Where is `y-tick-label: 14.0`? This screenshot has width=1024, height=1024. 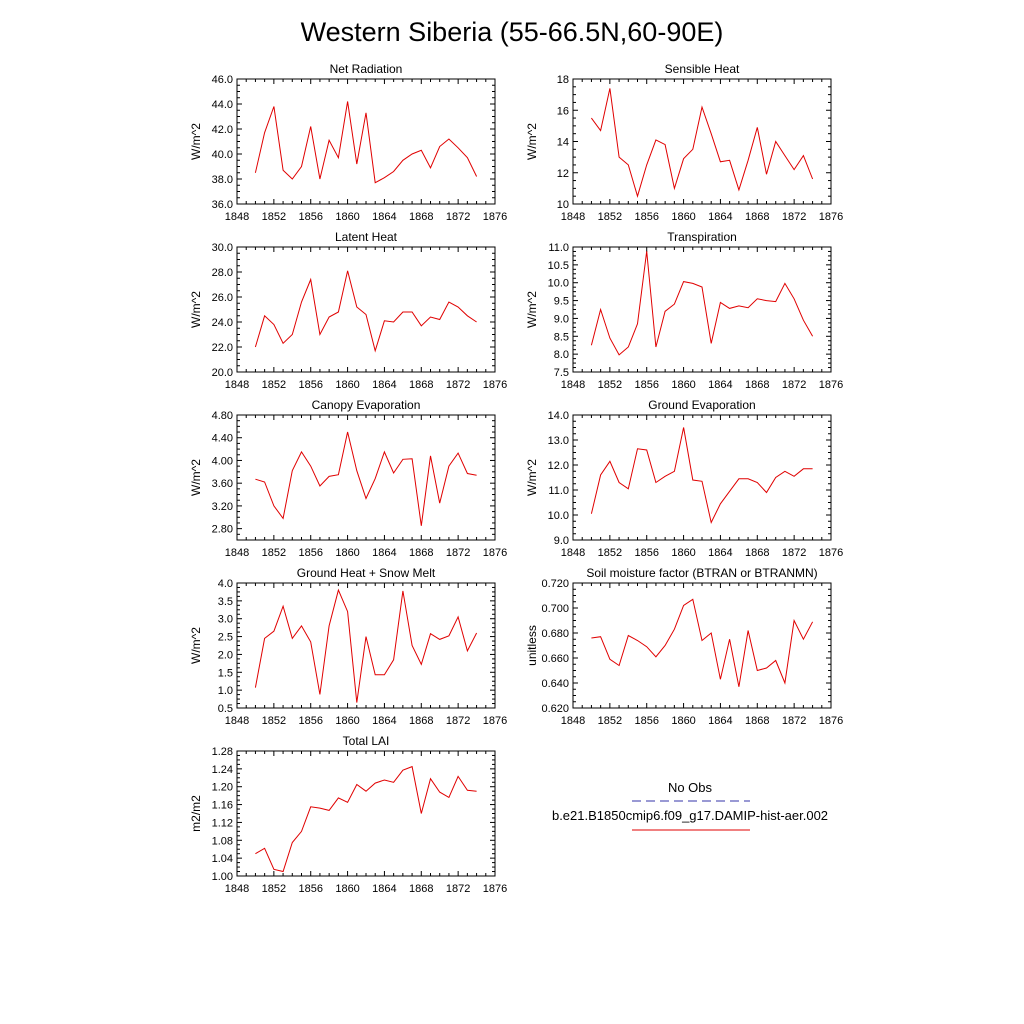 y-tick-label: 14.0 is located at coordinates (558, 416).